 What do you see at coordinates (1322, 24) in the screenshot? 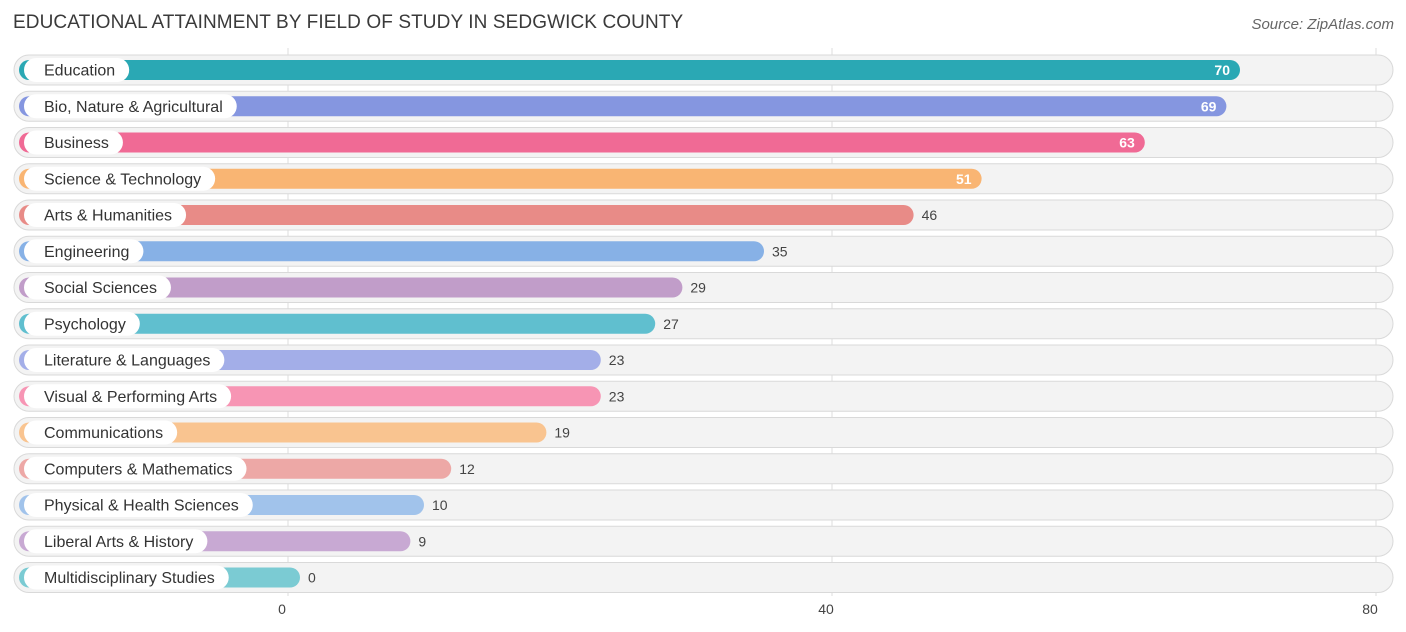
I see `source-label: Source: ZipAtlas.com` at bounding box center [1322, 24].